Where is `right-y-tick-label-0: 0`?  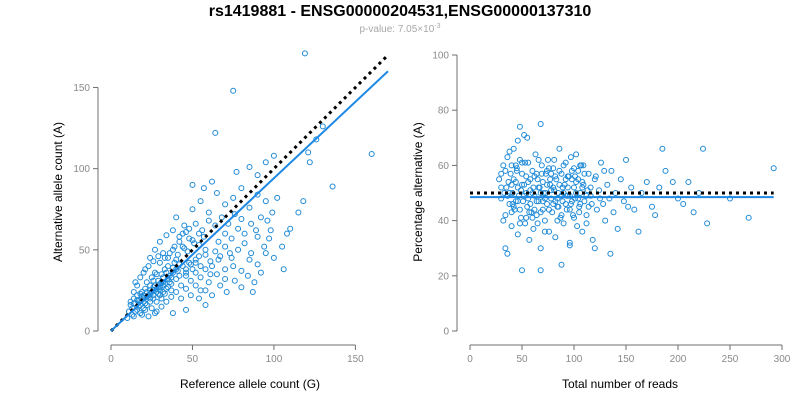
right-y-tick-label-0: 0 is located at coordinates (446, 332).